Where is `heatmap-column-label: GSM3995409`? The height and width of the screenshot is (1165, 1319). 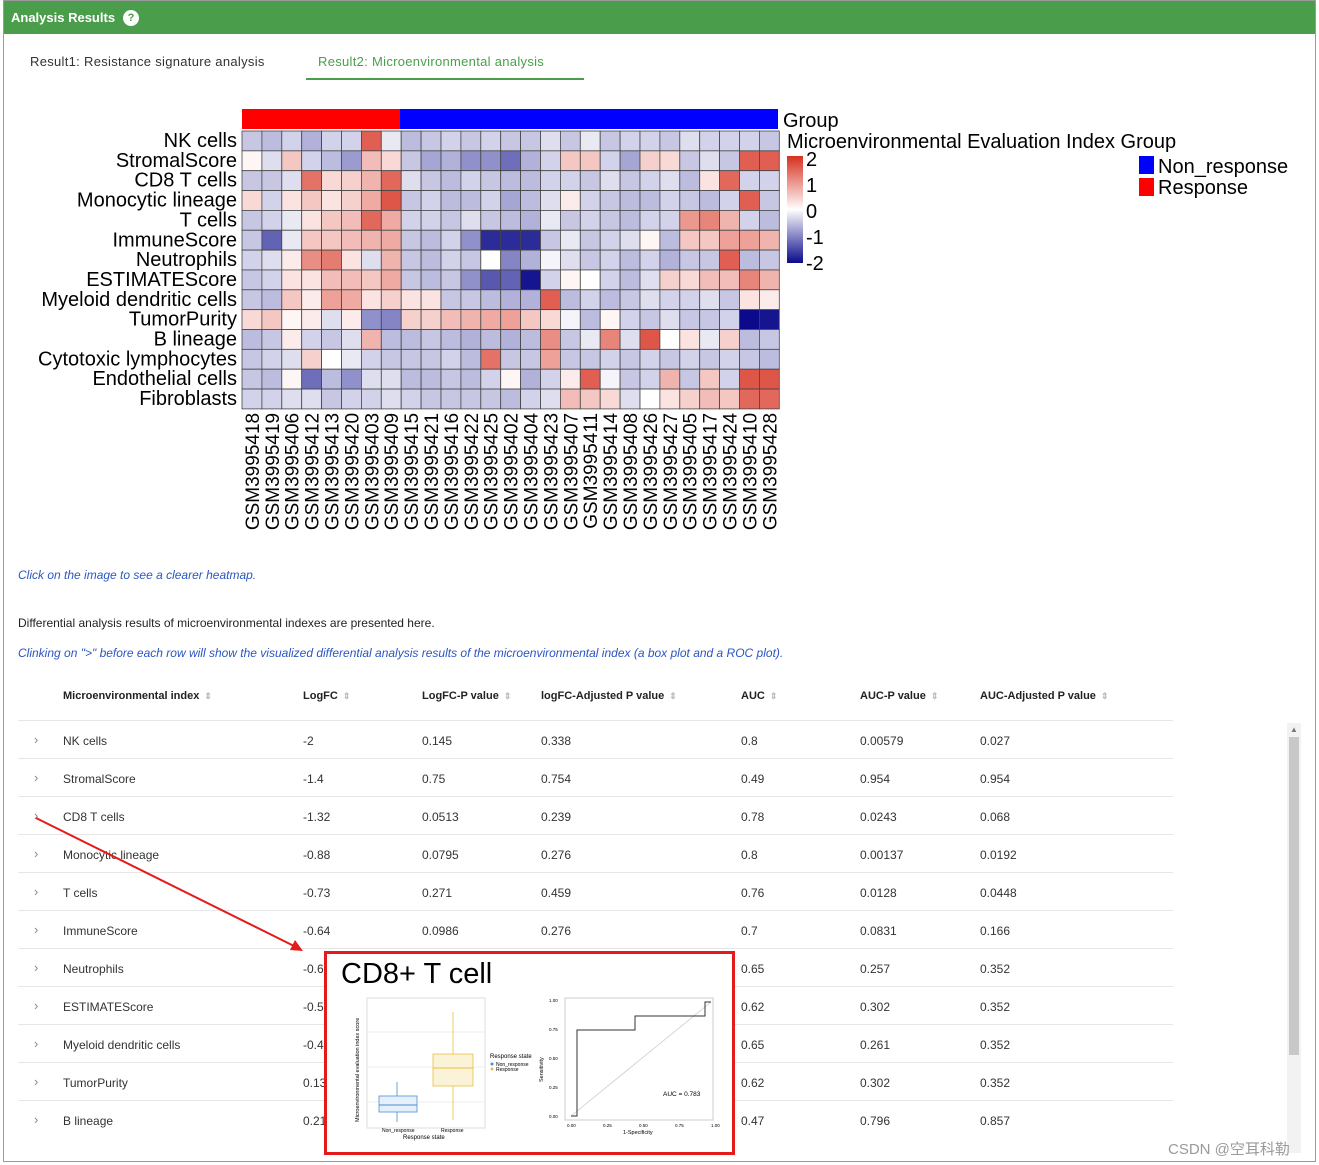
heatmap-column-label: GSM3995409 is located at coordinates (392, 471).